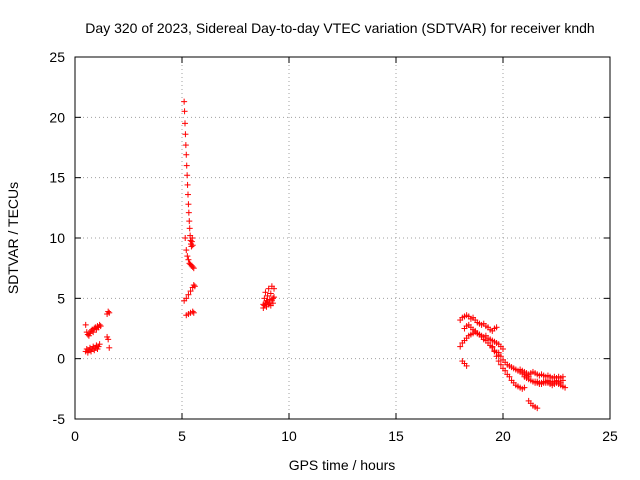  What do you see at coordinates (57, 57) in the screenshot?
I see `y-tick-label: 25` at bounding box center [57, 57].